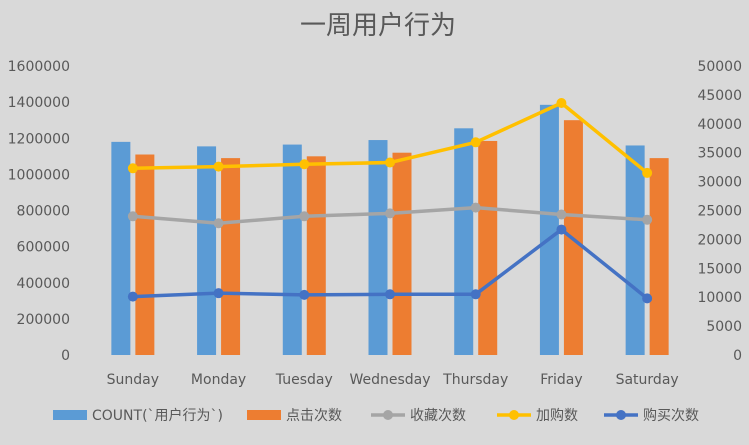 This screenshot has height=445, width=749. Describe the element at coordinates (647, 380) in the screenshot. I see `x-tick-label: Saturday` at that location.